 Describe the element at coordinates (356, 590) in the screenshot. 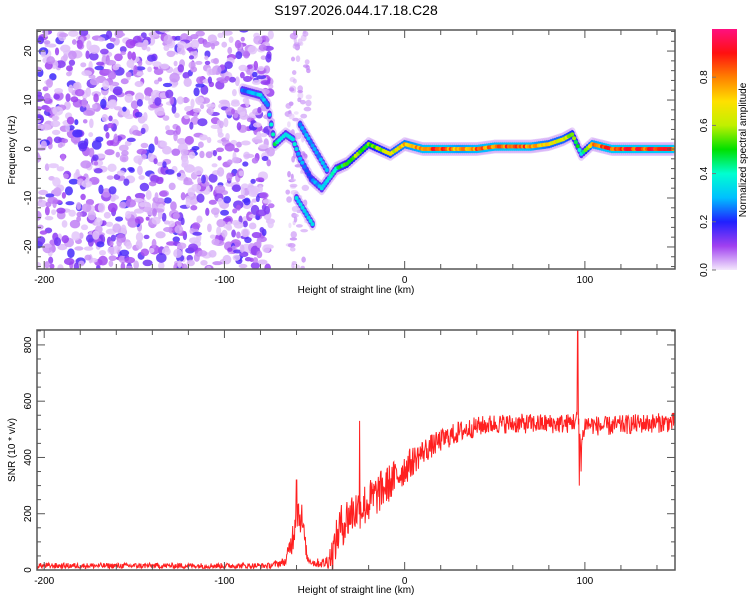

I see `snr-xlabel: Height of straight line (km)` at that location.